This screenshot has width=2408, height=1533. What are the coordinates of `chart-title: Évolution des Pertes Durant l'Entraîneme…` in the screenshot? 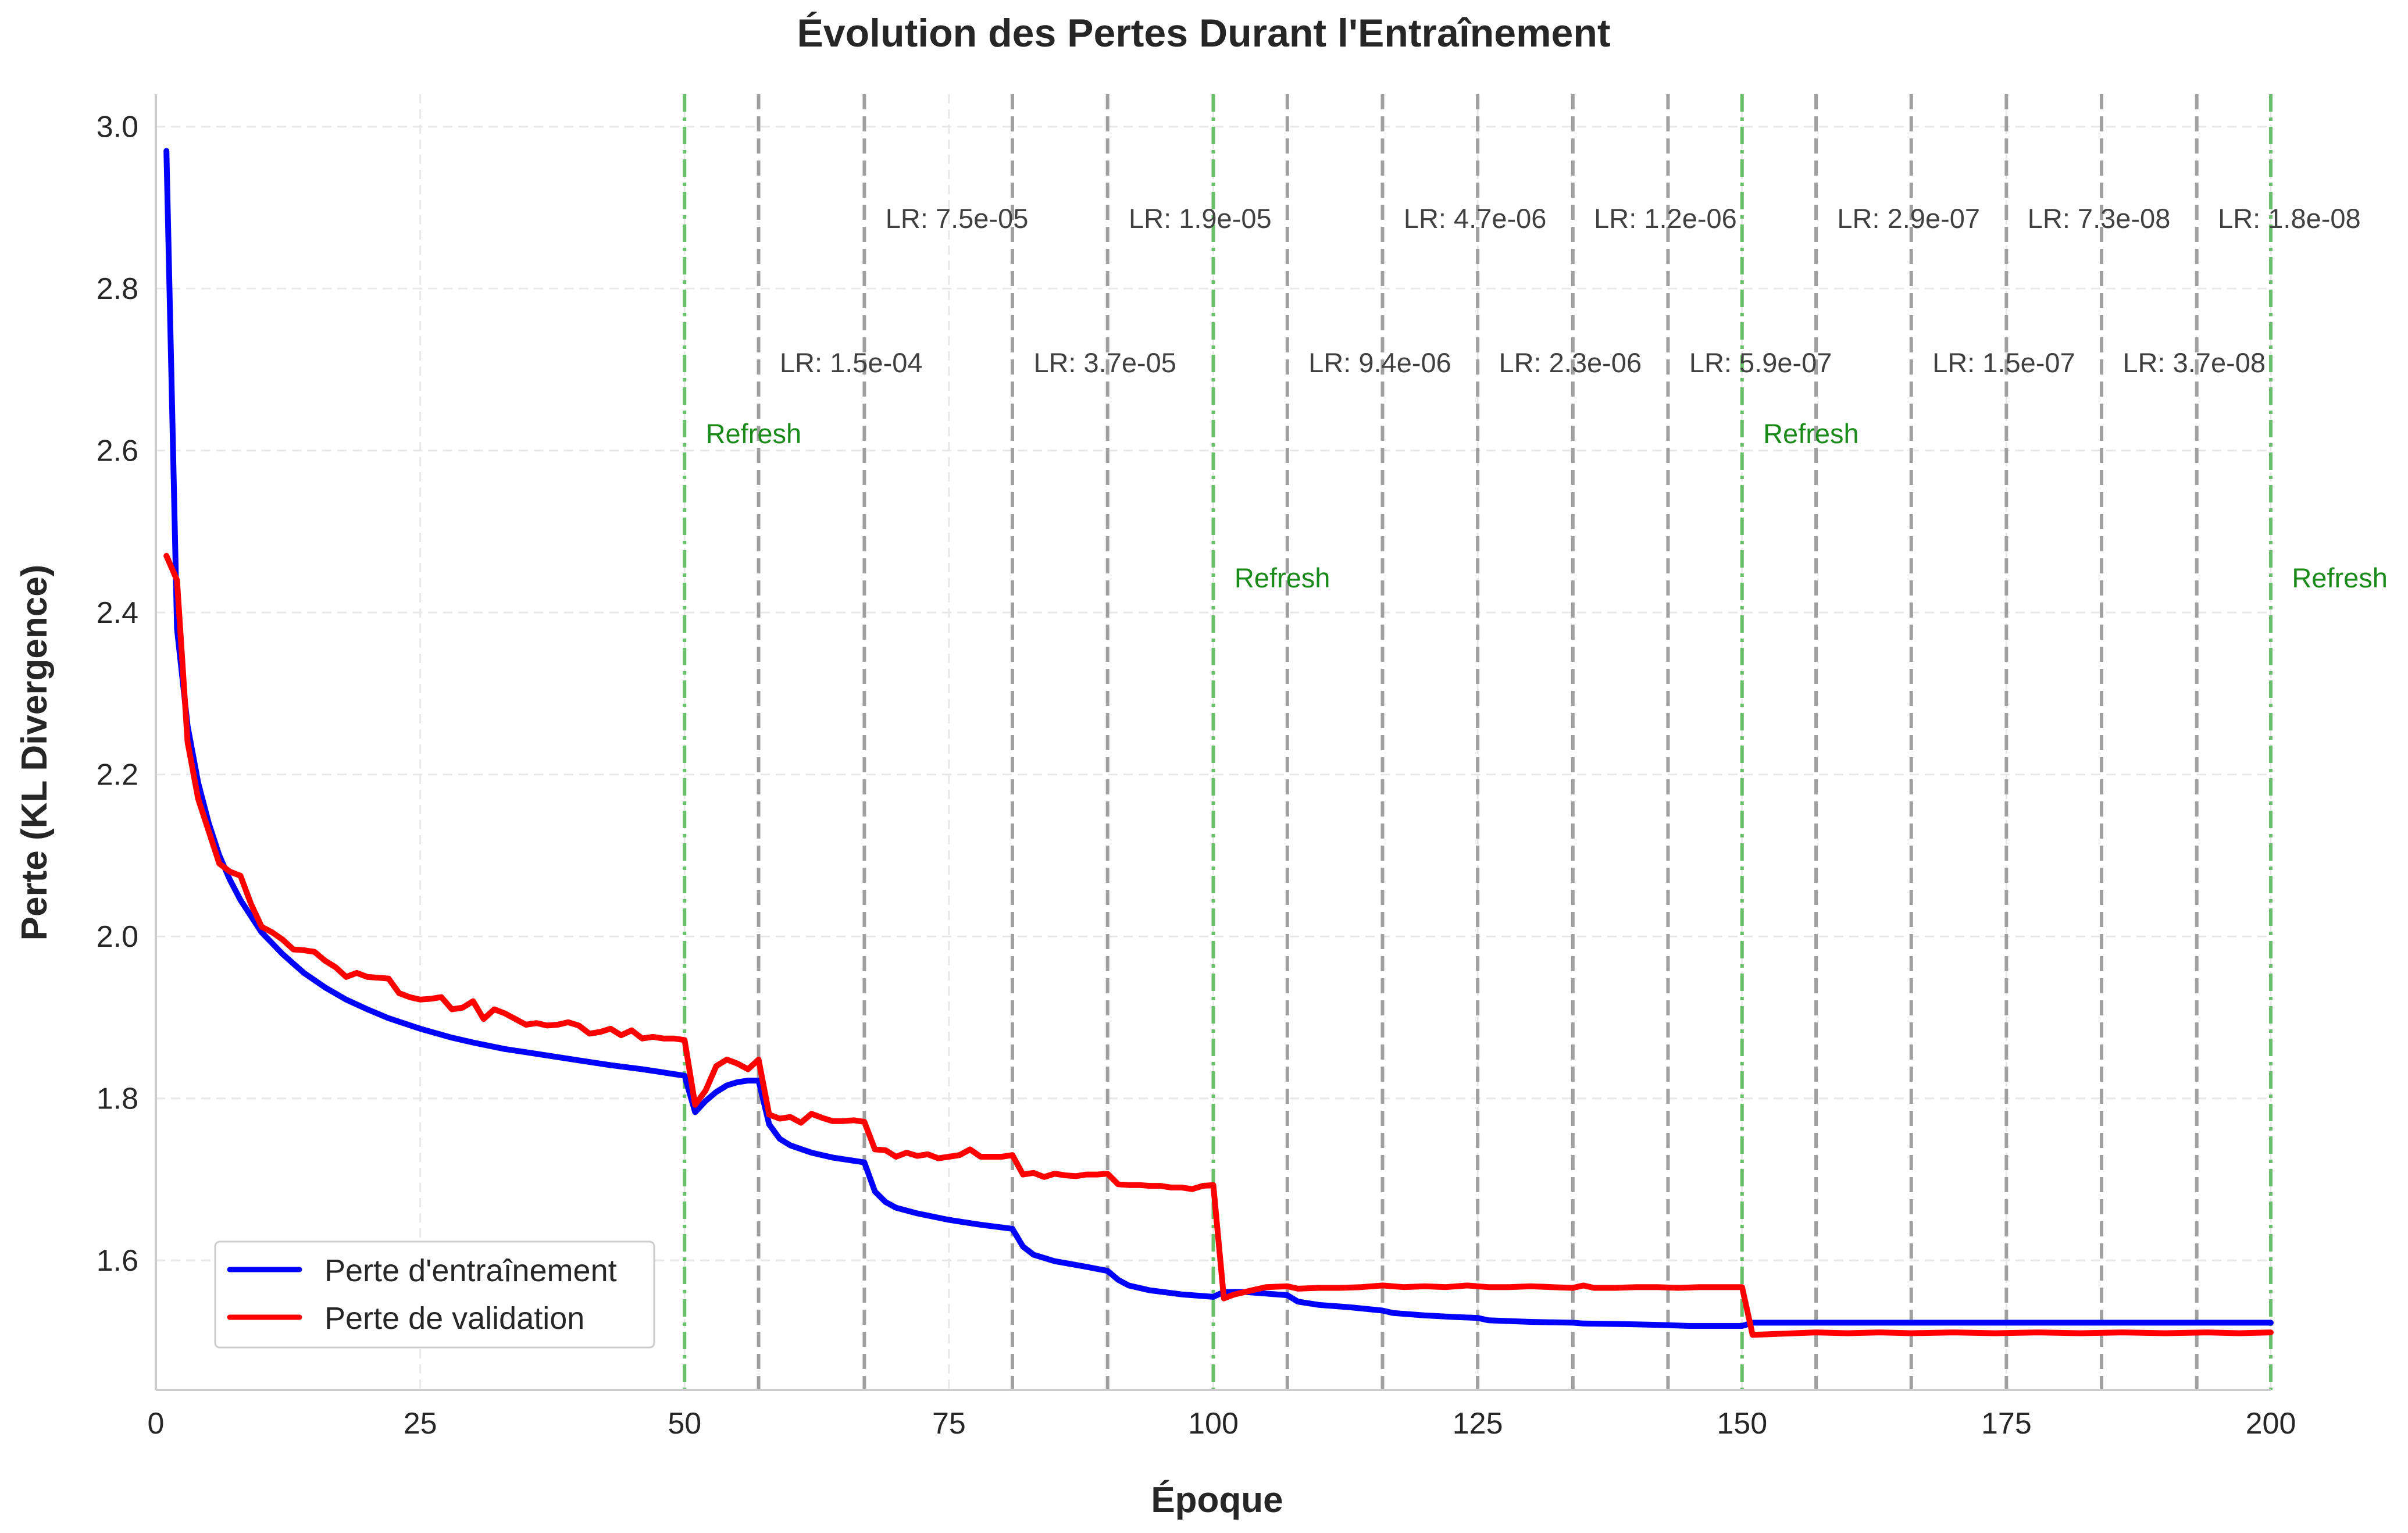 It's located at (1203, 33).